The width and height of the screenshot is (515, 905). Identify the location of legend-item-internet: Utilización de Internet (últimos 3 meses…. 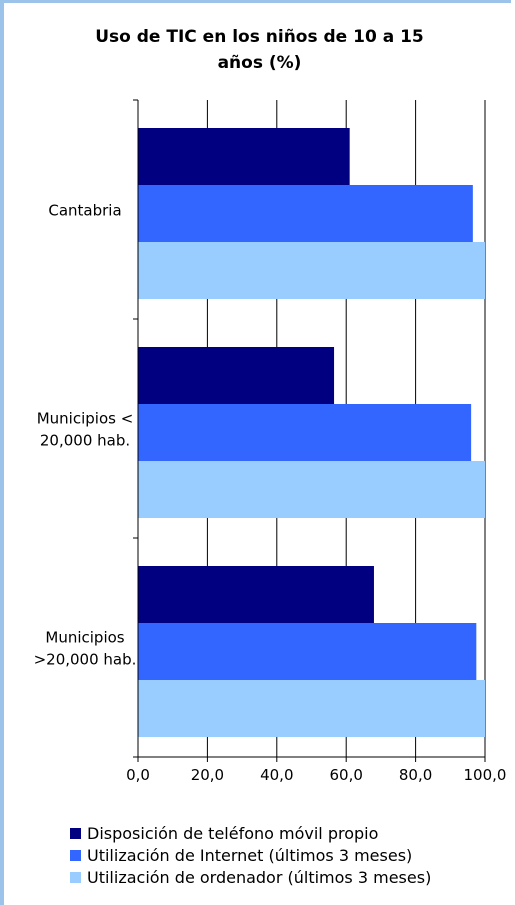
(250, 855).